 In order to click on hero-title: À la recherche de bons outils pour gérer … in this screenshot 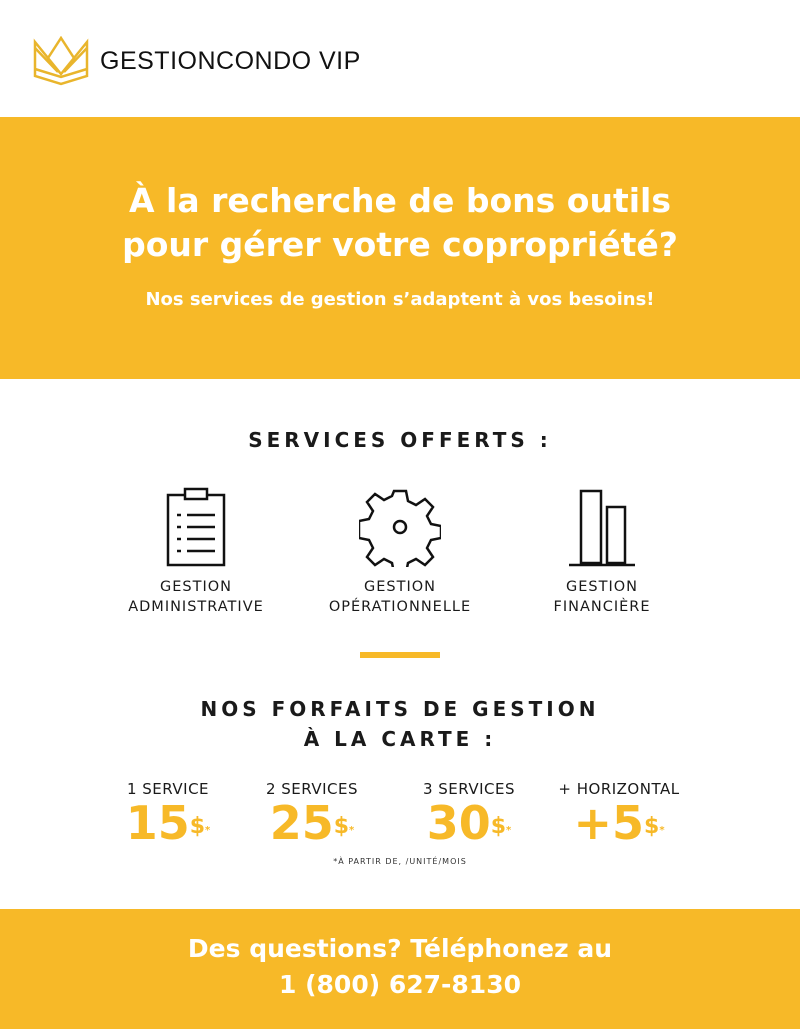, I will do `click(400, 222)`.